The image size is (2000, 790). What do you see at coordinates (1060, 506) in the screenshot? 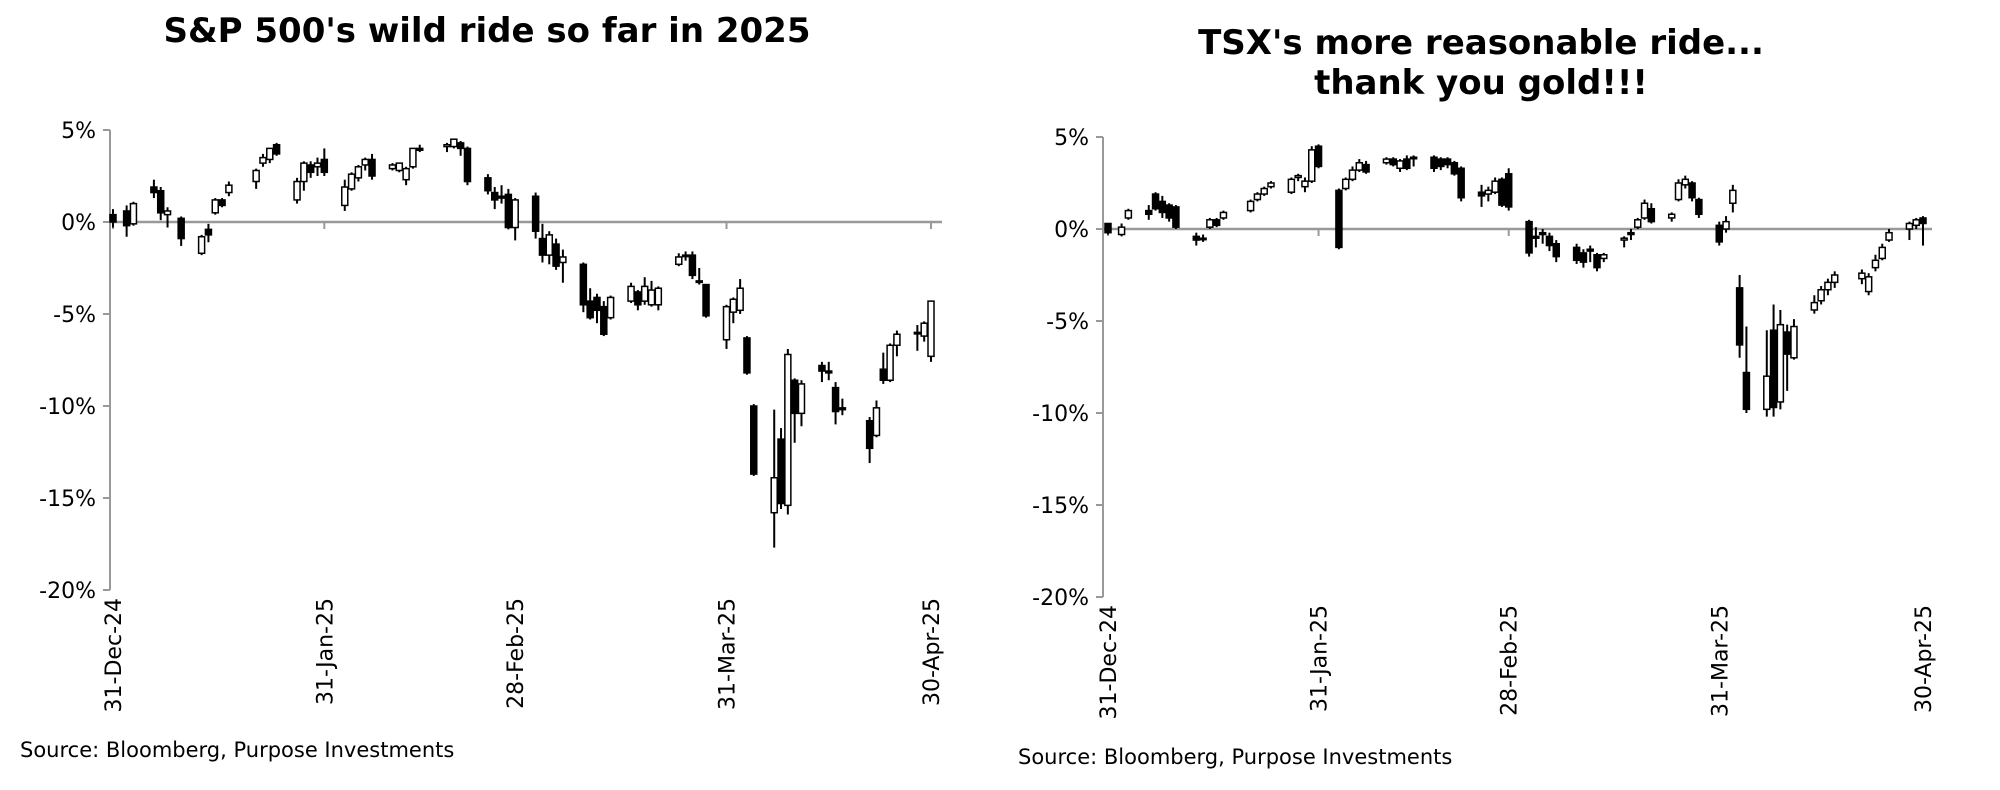
I see `y-tick-label: -15%` at bounding box center [1060, 506].